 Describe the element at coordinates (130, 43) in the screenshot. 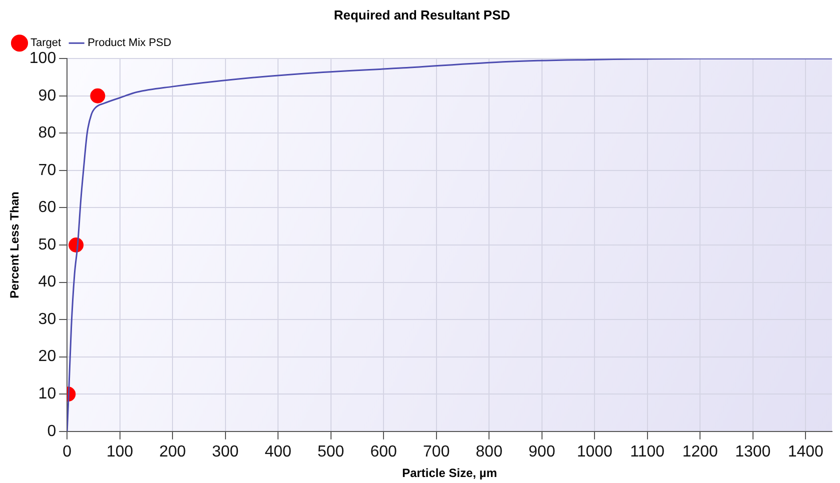

I see `legend-label: Product Mix PSD` at that location.